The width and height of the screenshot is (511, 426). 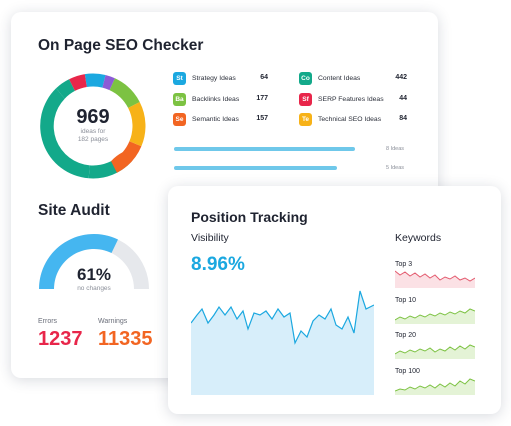 What do you see at coordinates (78, 82) in the screenshot?
I see `donut-segment-serp` at bounding box center [78, 82].